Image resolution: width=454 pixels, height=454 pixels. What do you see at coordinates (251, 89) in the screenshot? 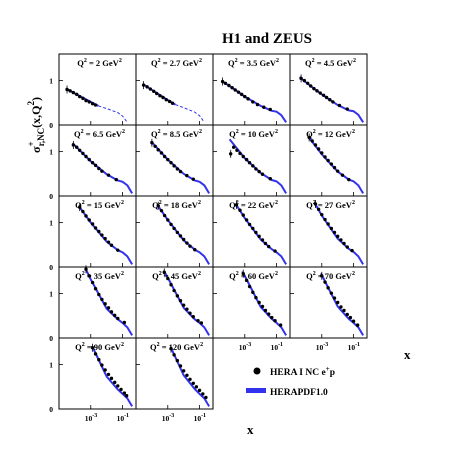
I see `panel: Q2 = 3.5 GeV2` at bounding box center [251, 89].